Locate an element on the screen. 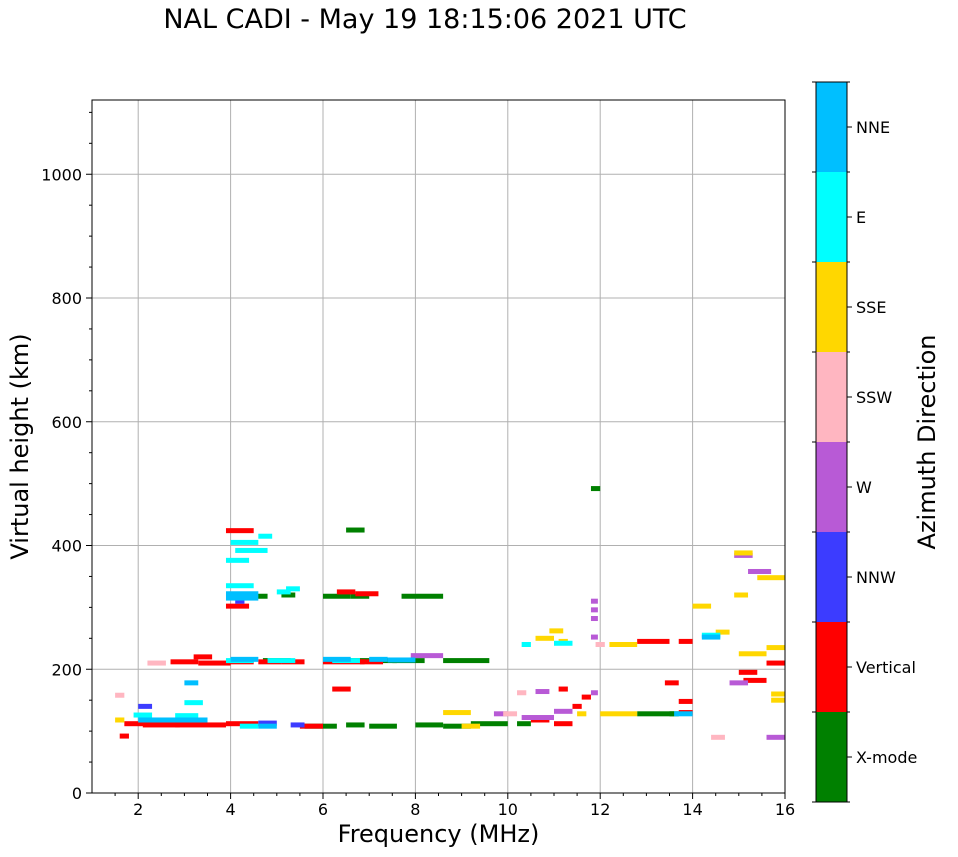  y-tick-label: 200 is located at coordinates (66, 669).